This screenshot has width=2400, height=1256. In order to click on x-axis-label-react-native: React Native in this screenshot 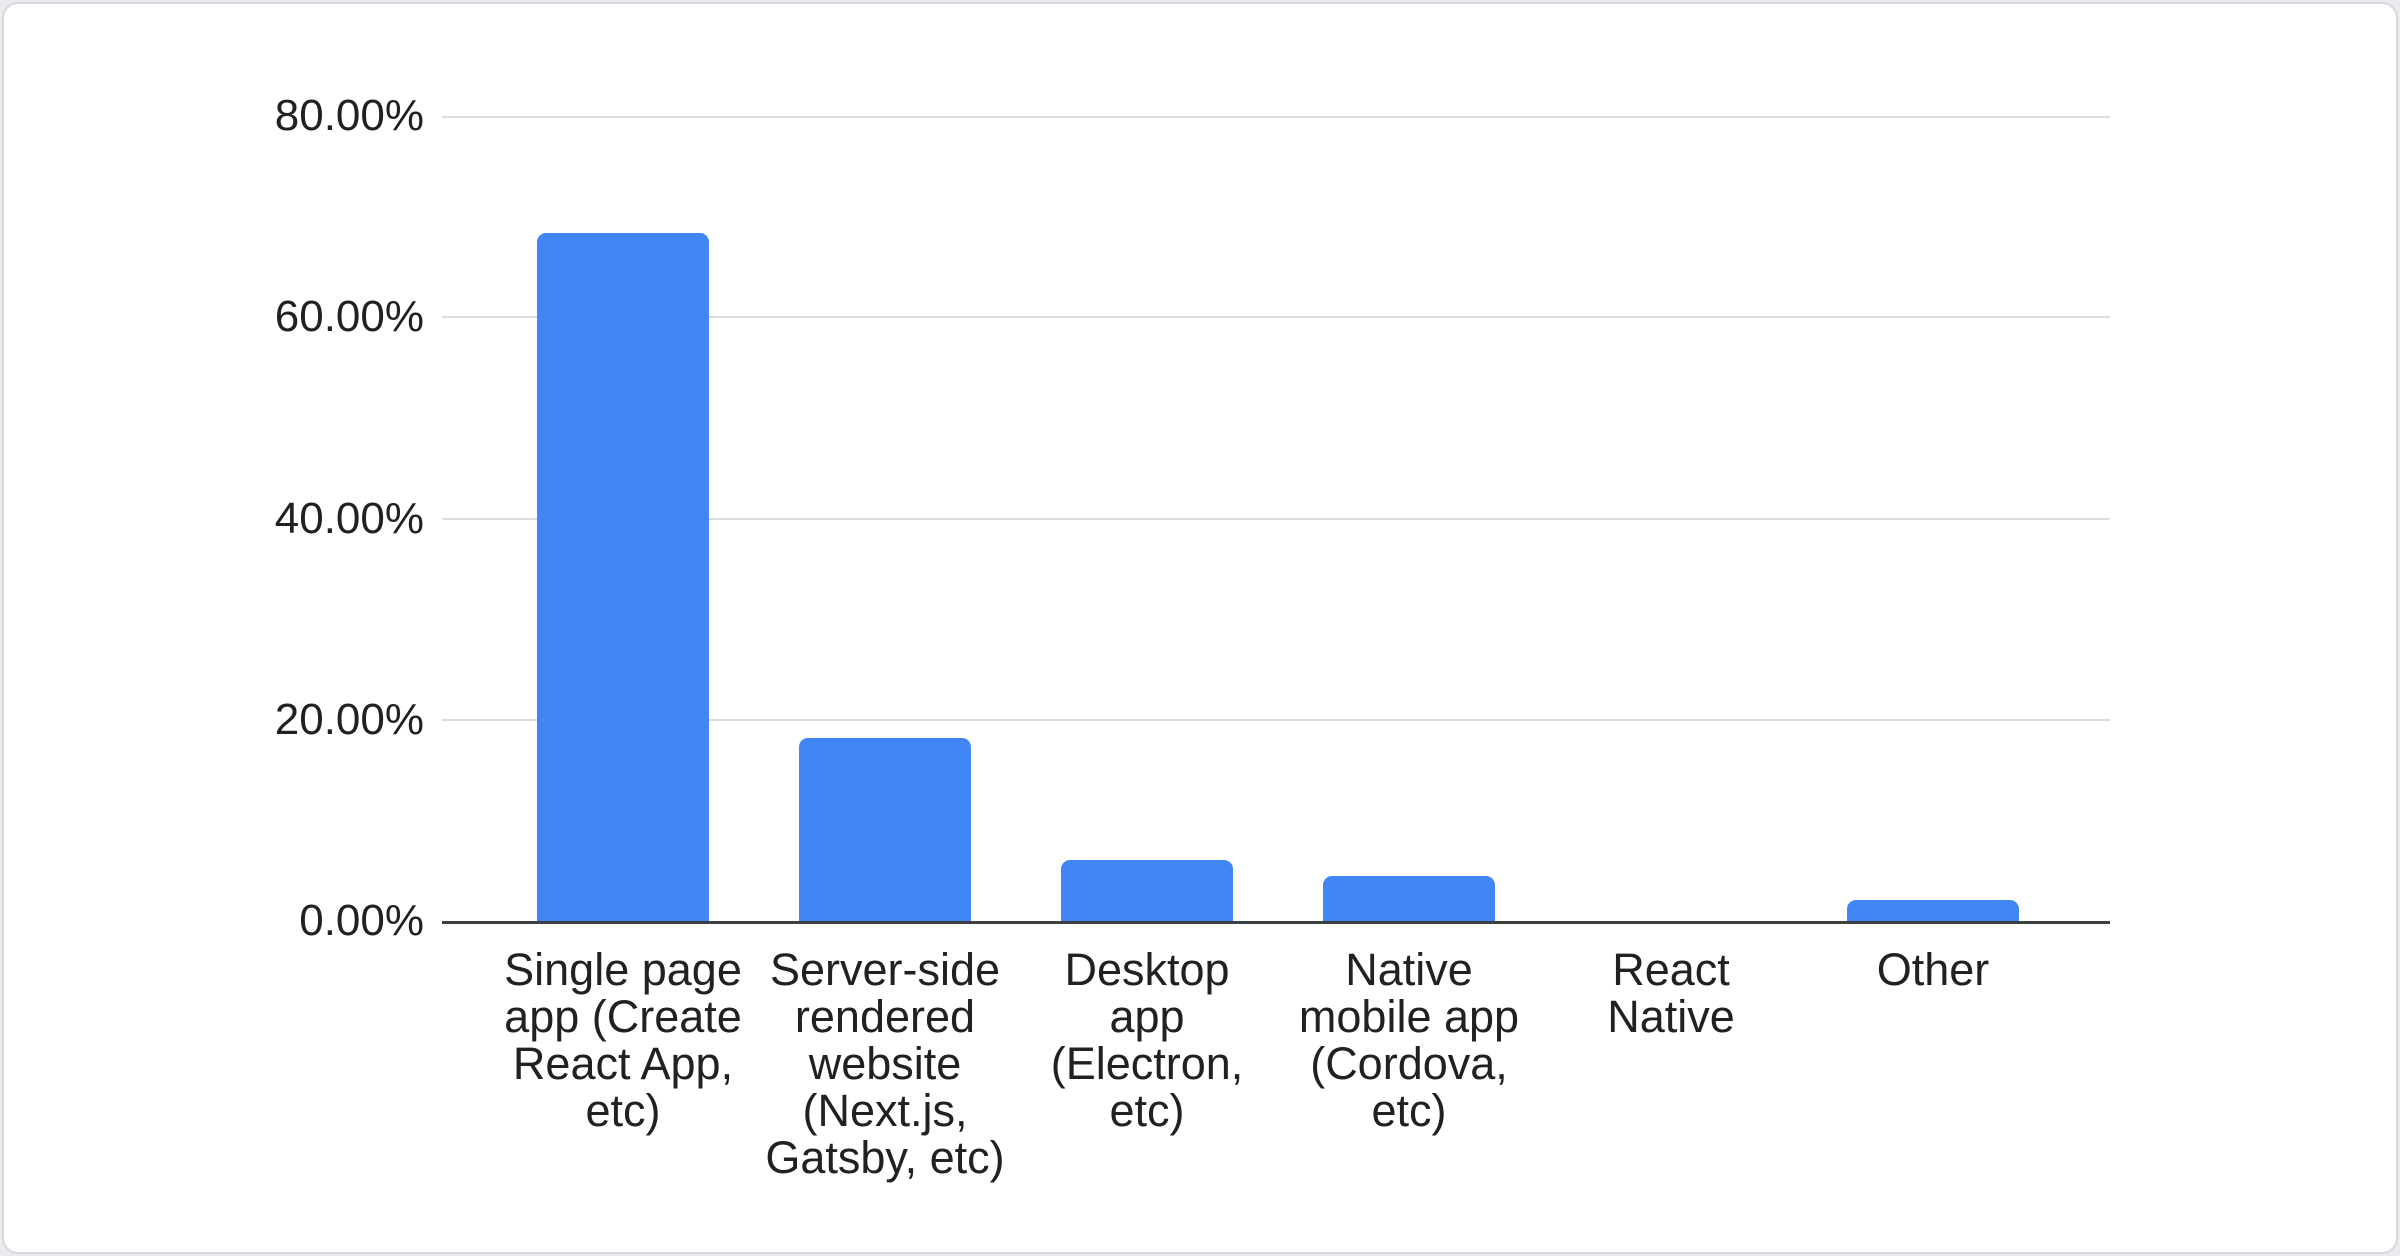, I will do `click(1671, 993)`.